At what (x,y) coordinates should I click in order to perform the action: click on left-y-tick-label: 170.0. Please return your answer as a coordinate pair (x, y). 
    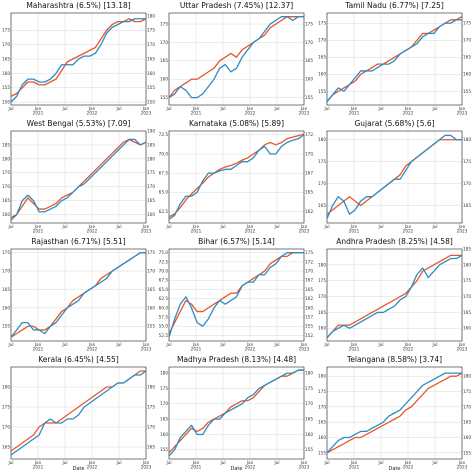
    Looking at the image, I should click on (163, 153).